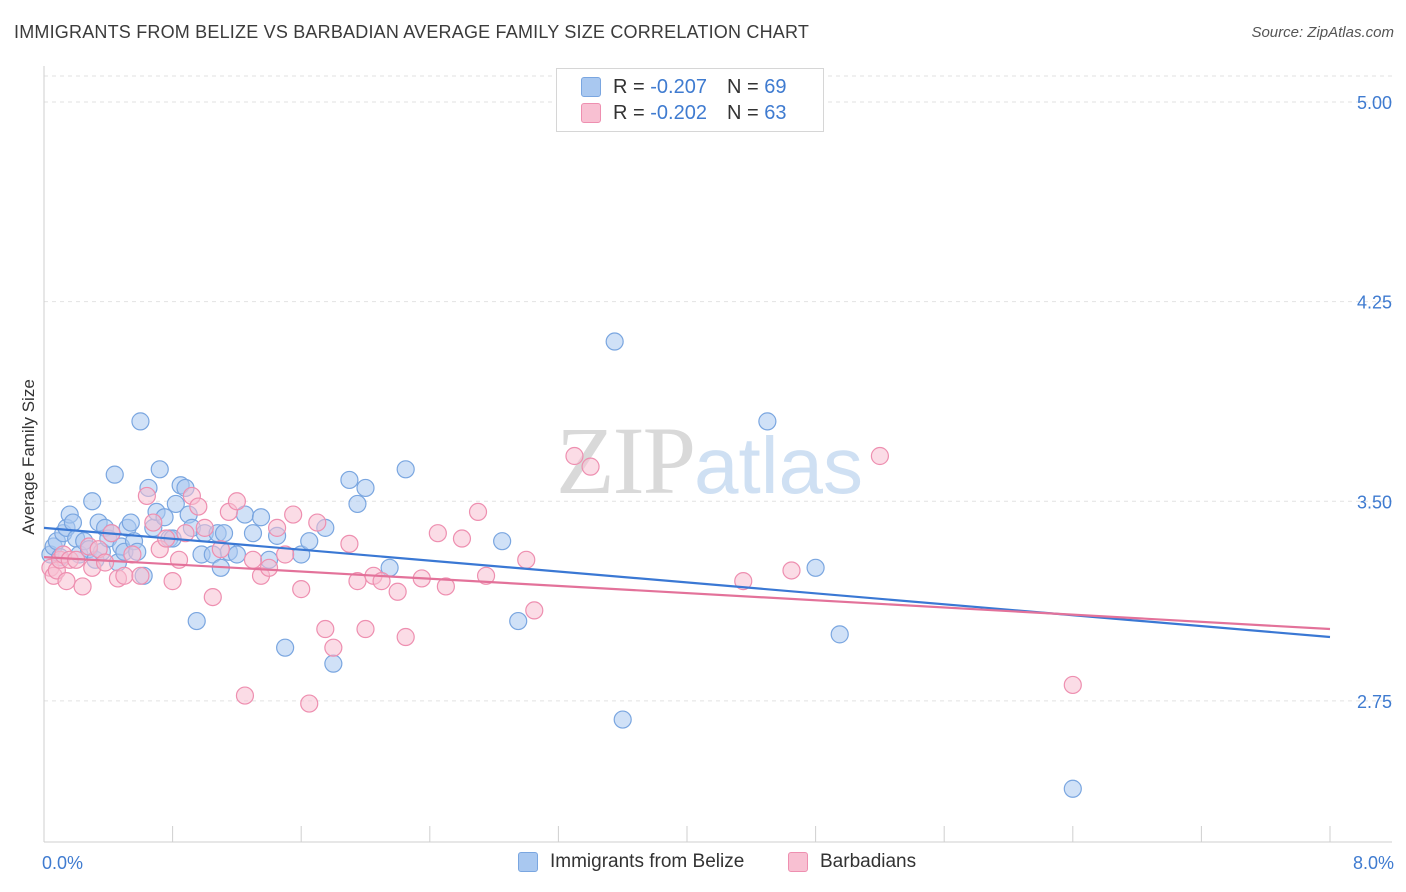  I want to click on trend-line-belize, so click(687, 582).